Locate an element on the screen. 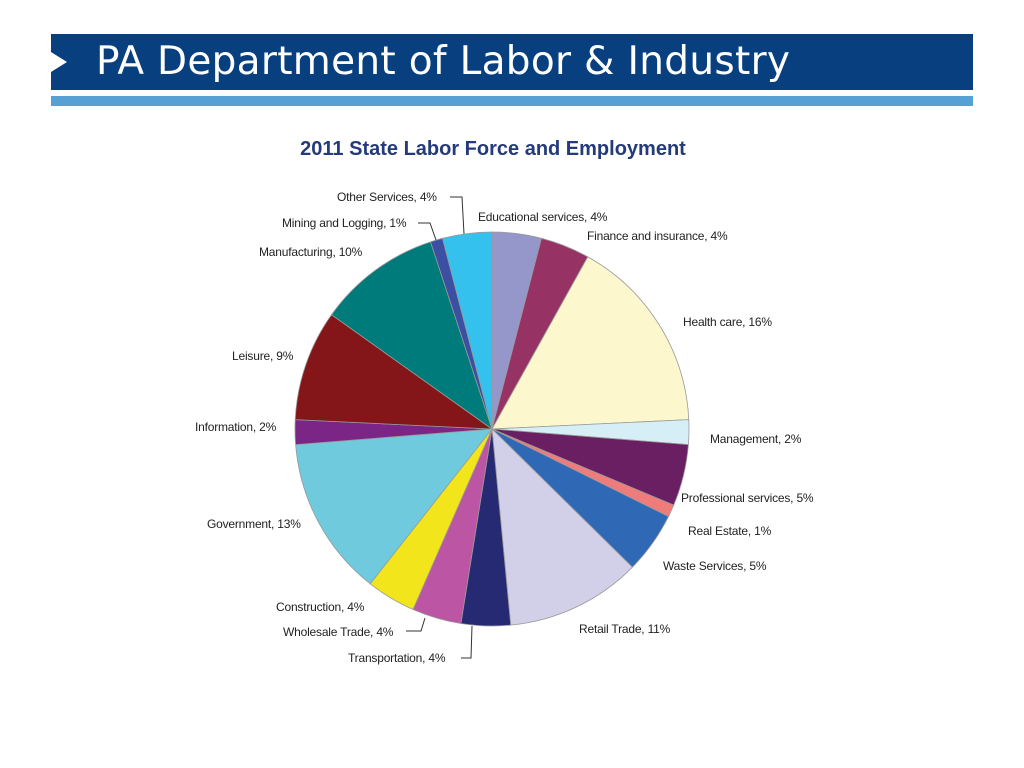 This screenshot has height=768, width=1024. data-label-waste-services: Waste Services, 5% is located at coordinates (715, 566).